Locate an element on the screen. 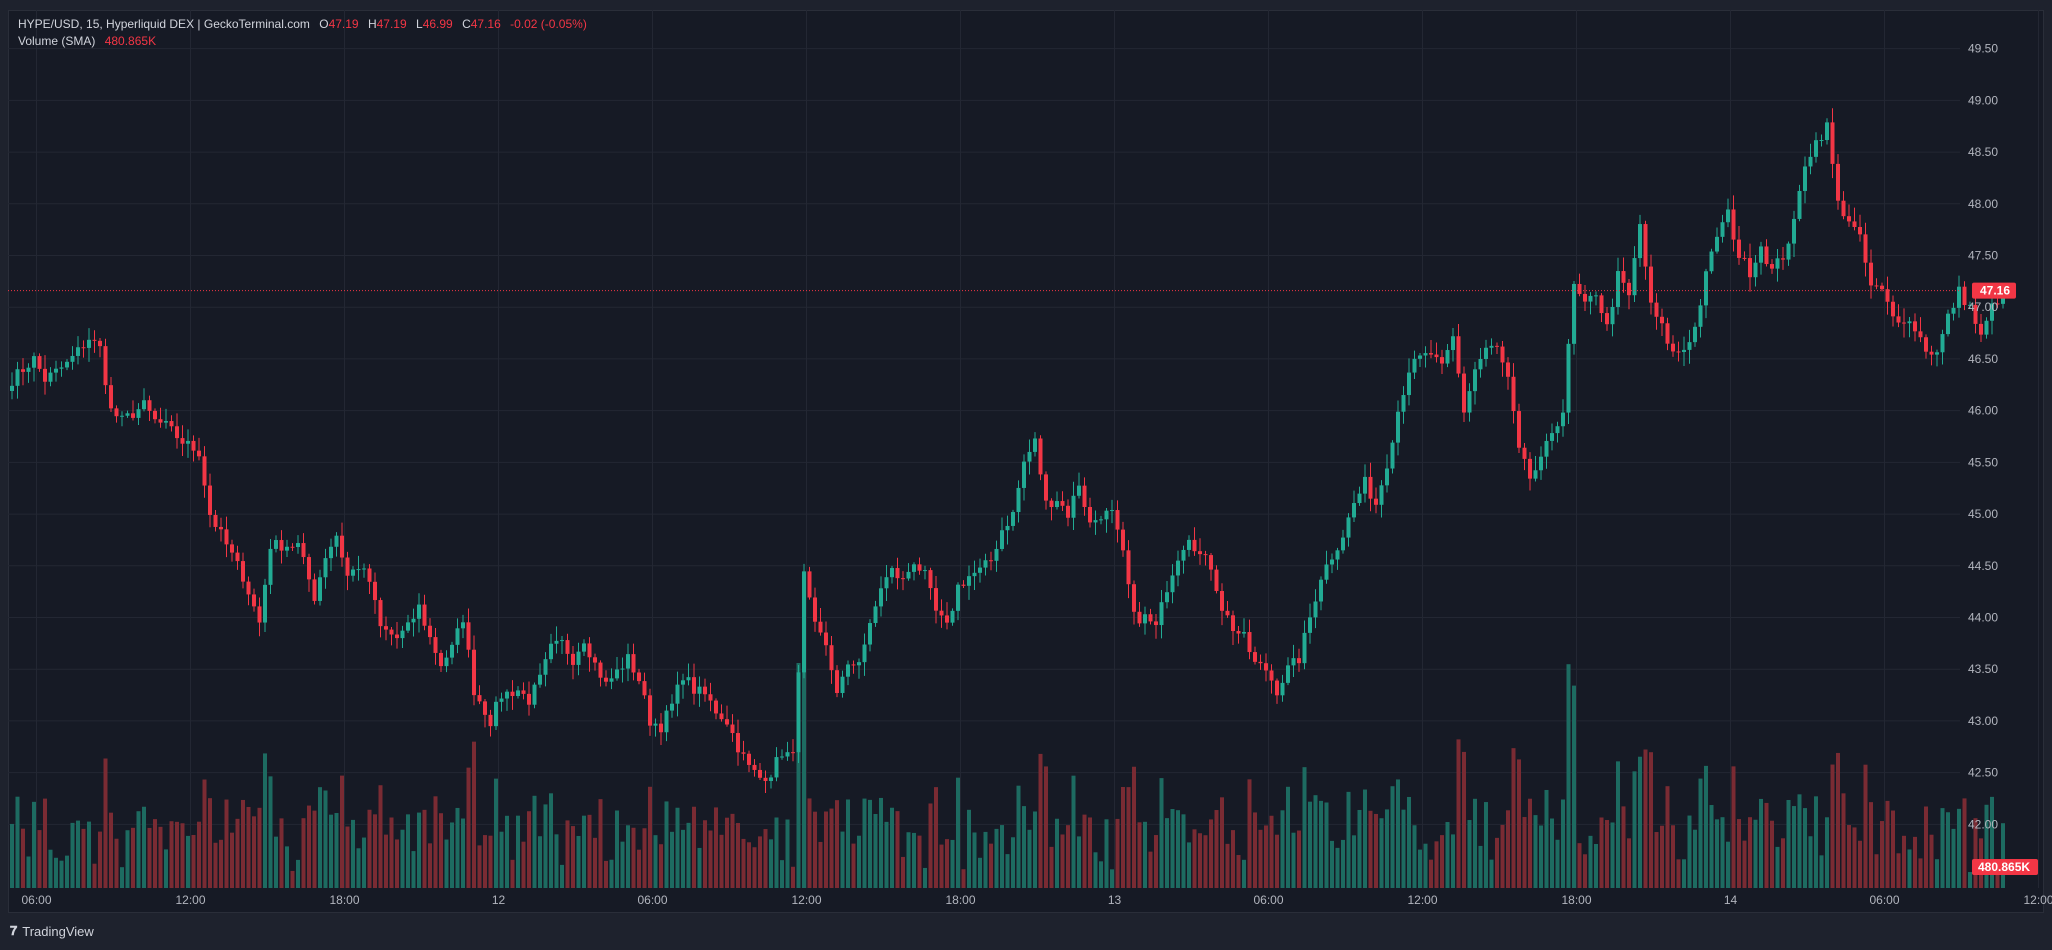 The image size is (2052, 950). x-tick-label: 12:00 is located at coordinates (2037, 900).